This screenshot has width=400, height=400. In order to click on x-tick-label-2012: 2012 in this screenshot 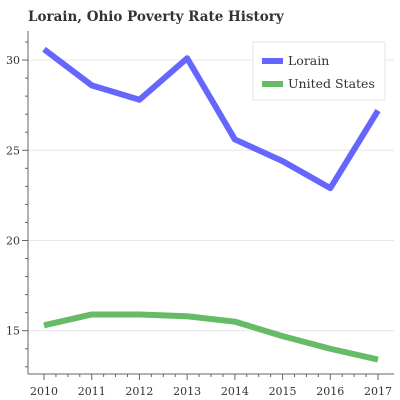, I will do `click(139, 391)`.